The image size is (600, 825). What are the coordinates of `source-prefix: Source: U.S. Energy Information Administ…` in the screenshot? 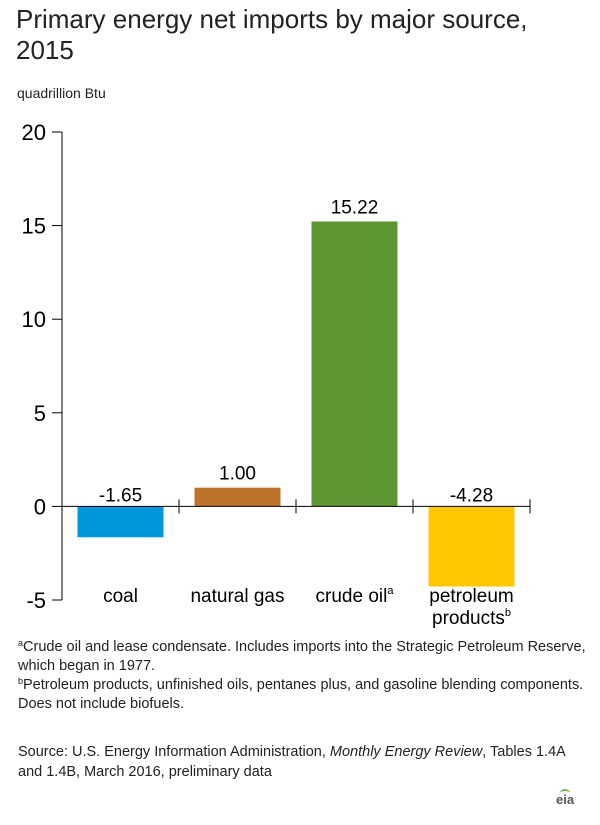 It's located at (174, 752).